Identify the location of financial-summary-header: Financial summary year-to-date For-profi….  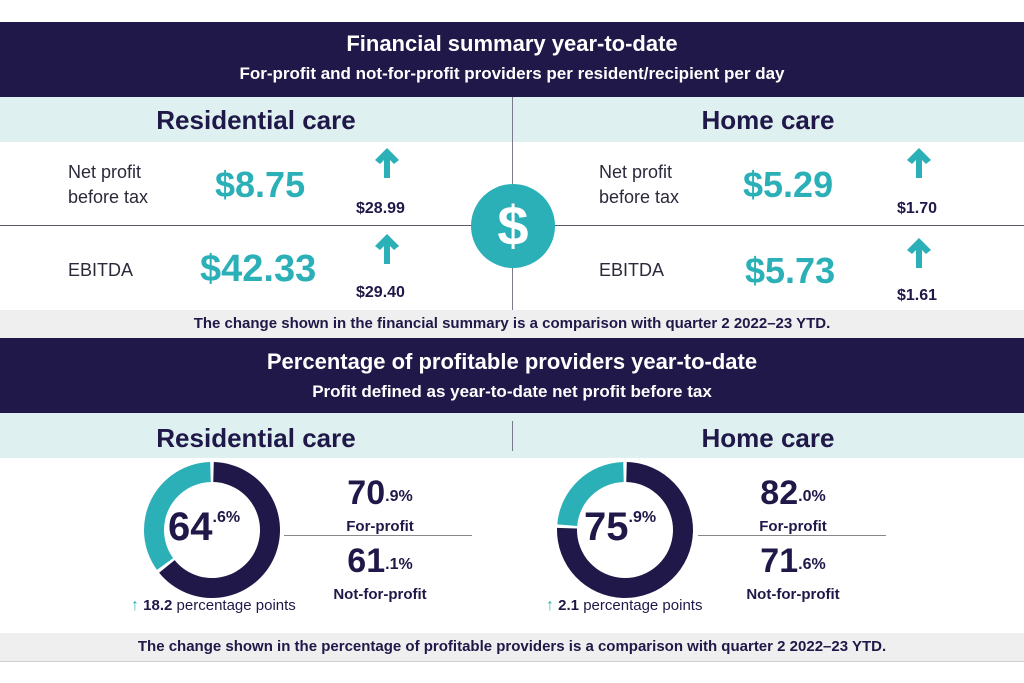
(512, 59).